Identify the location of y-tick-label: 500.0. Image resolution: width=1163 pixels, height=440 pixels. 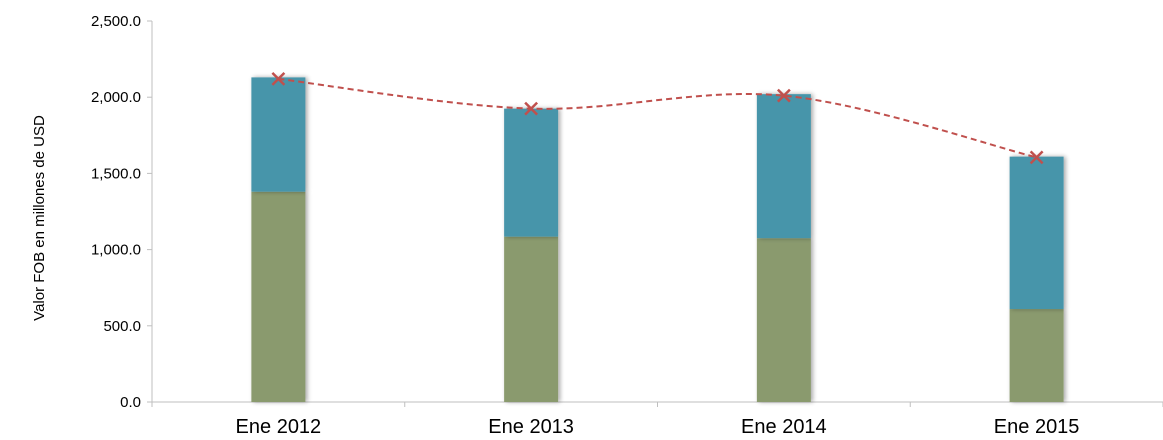
(122, 326).